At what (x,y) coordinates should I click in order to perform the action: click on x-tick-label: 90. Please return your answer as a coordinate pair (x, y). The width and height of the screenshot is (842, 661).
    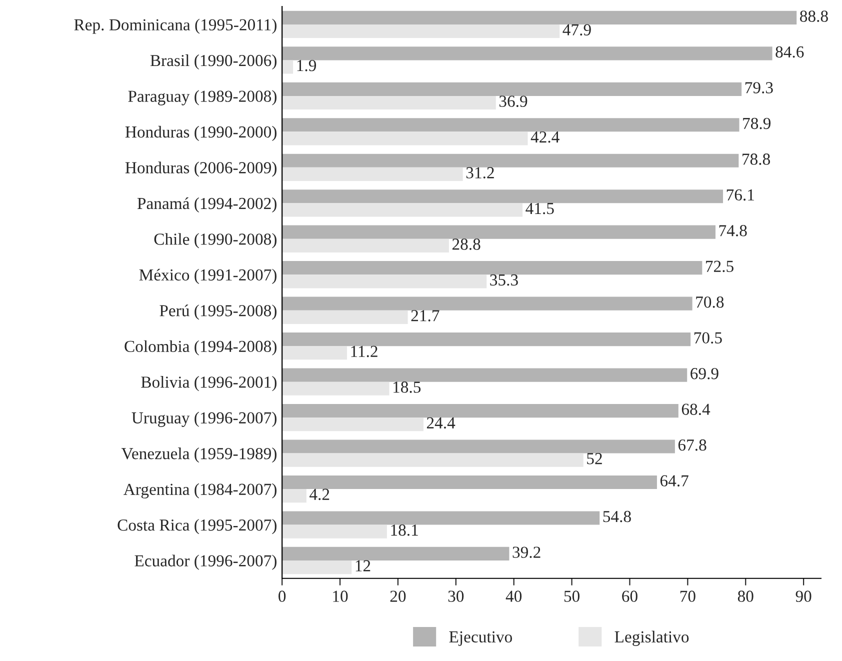
    Looking at the image, I should click on (804, 596).